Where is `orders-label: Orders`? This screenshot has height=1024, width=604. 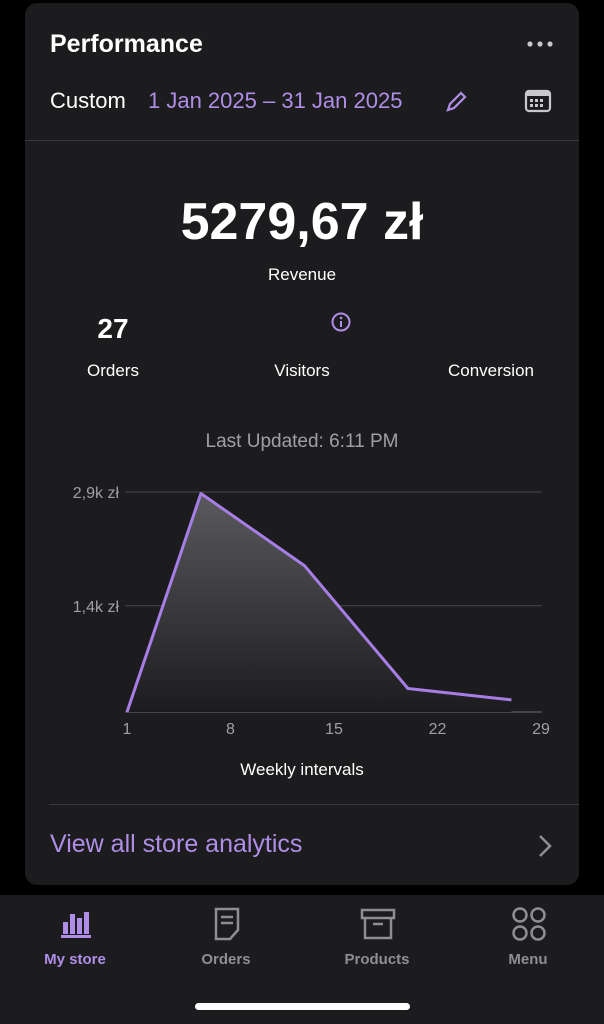 orders-label: Orders is located at coordinates (113, 370).